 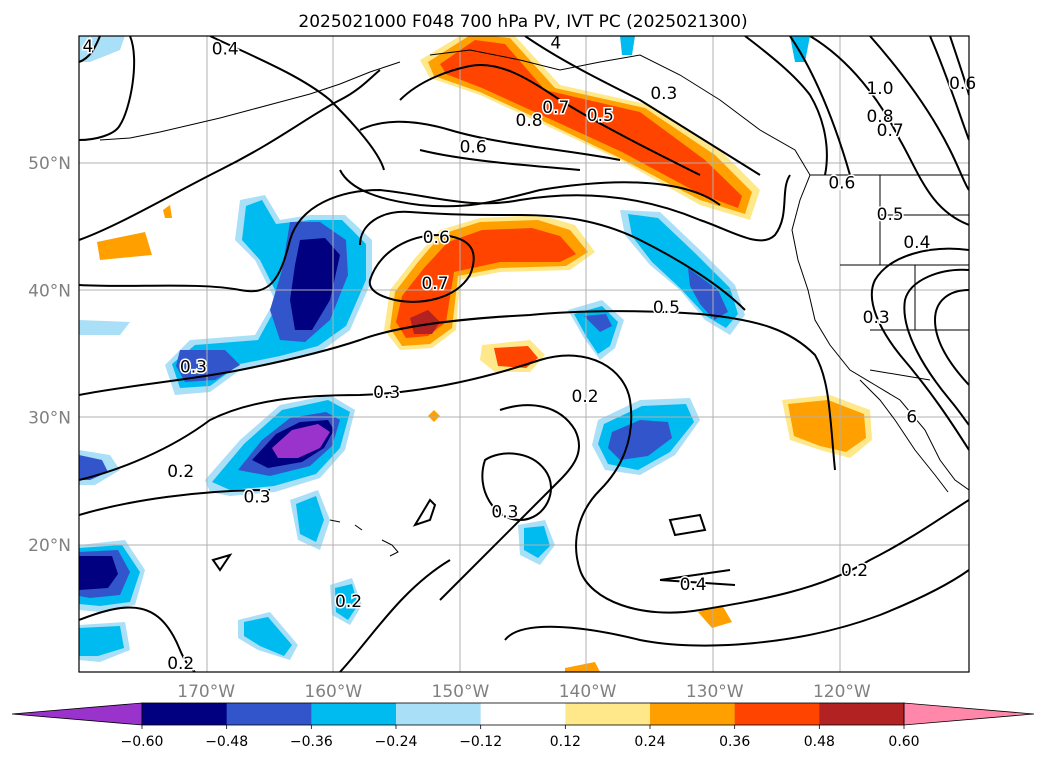 I want to click on state-borders, so click(x=889, y=277).